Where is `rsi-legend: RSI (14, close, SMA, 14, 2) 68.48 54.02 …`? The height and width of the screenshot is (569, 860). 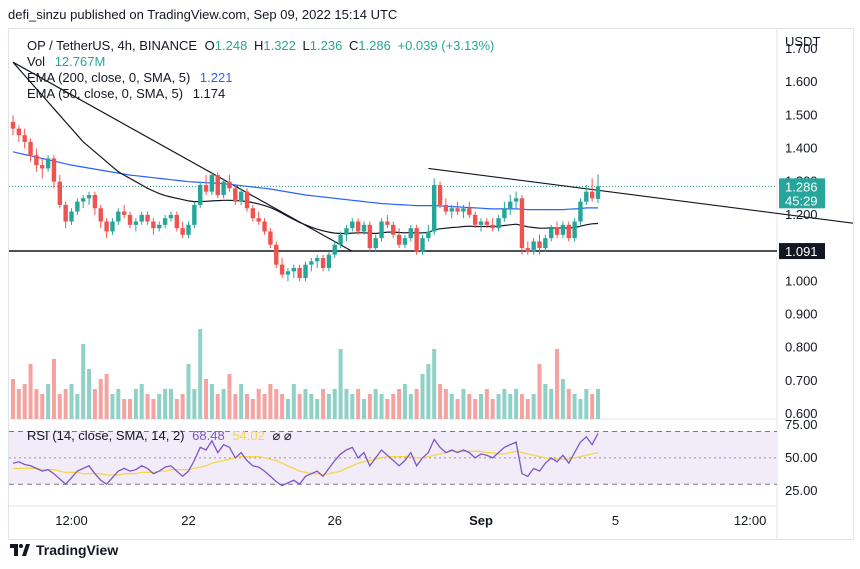 rsi-legend: RSI (14, close, SMA, 14, 2) 68.48 54.02 … is located at coordinates (159, 436).